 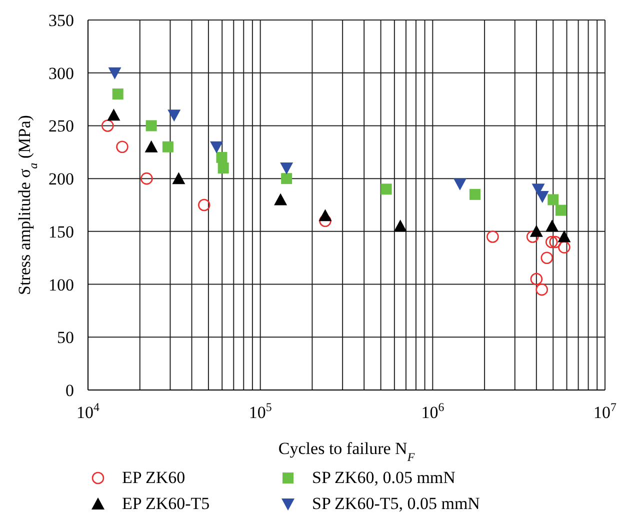 I want to click on x-tick-label: 10$^{7}$, so click(x=605, y=411).